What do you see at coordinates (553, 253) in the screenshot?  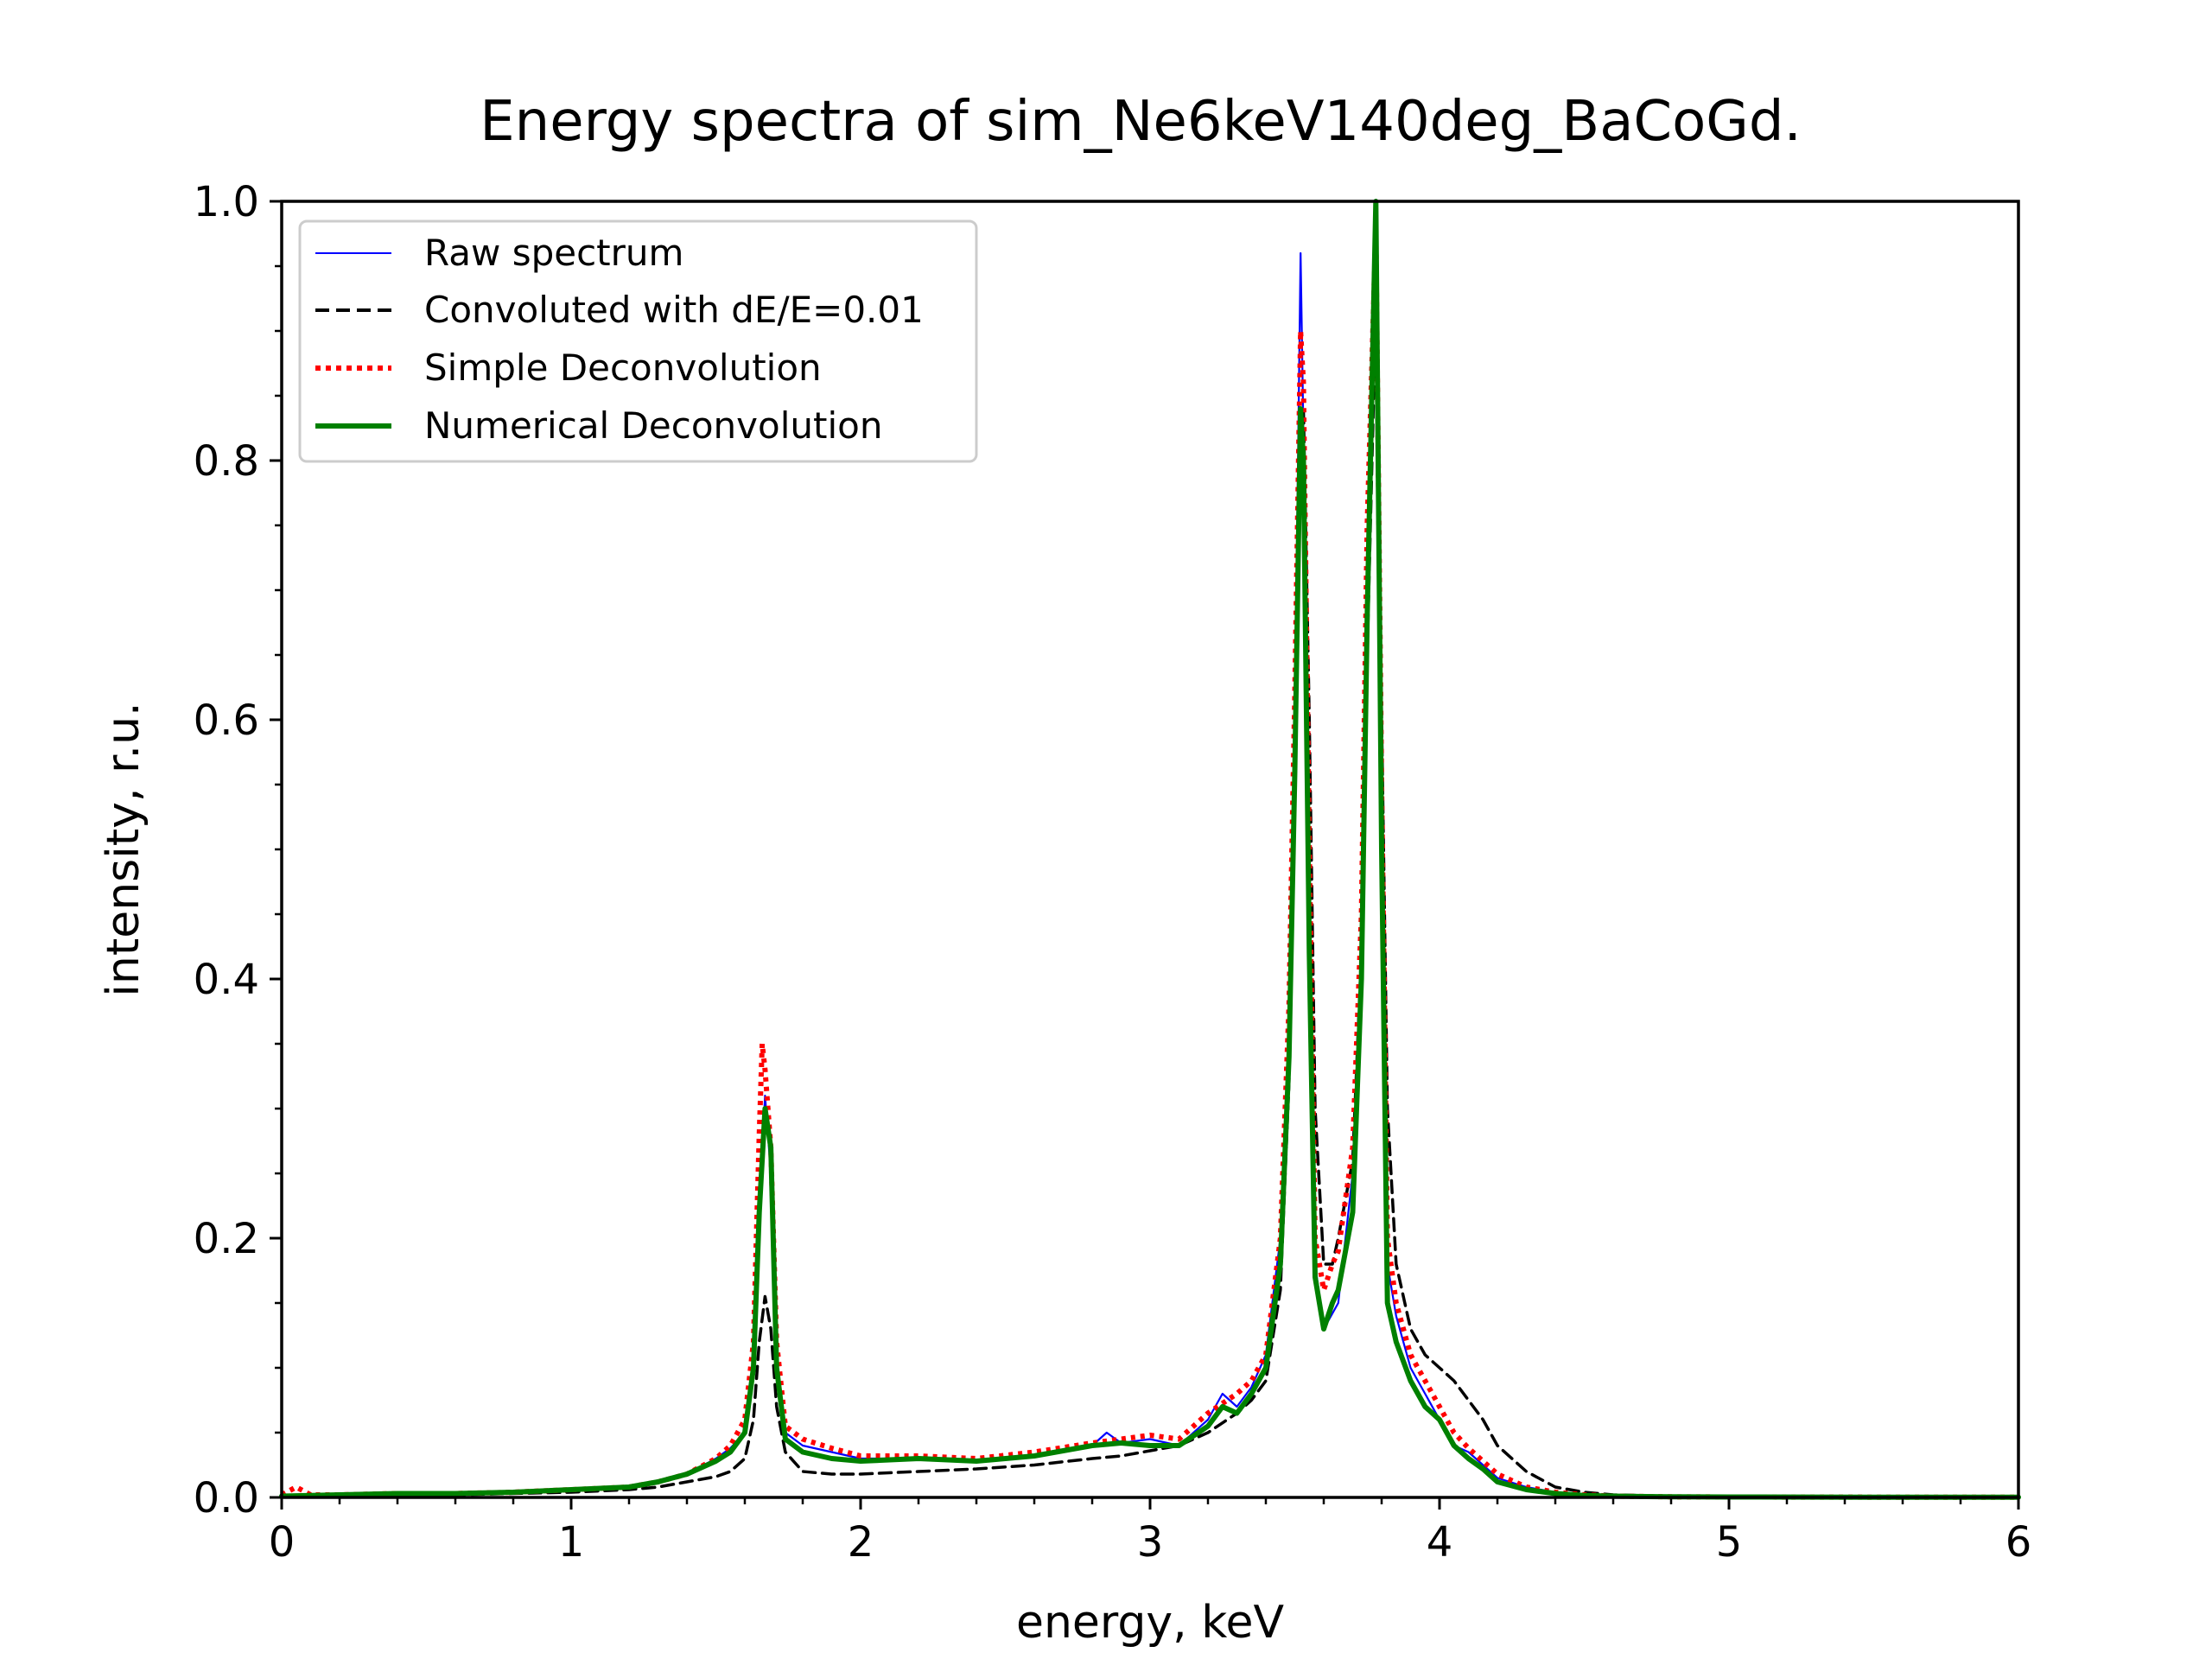 I see `legend-label-raw: Raw spectrum` at bounding box center [553, 253].